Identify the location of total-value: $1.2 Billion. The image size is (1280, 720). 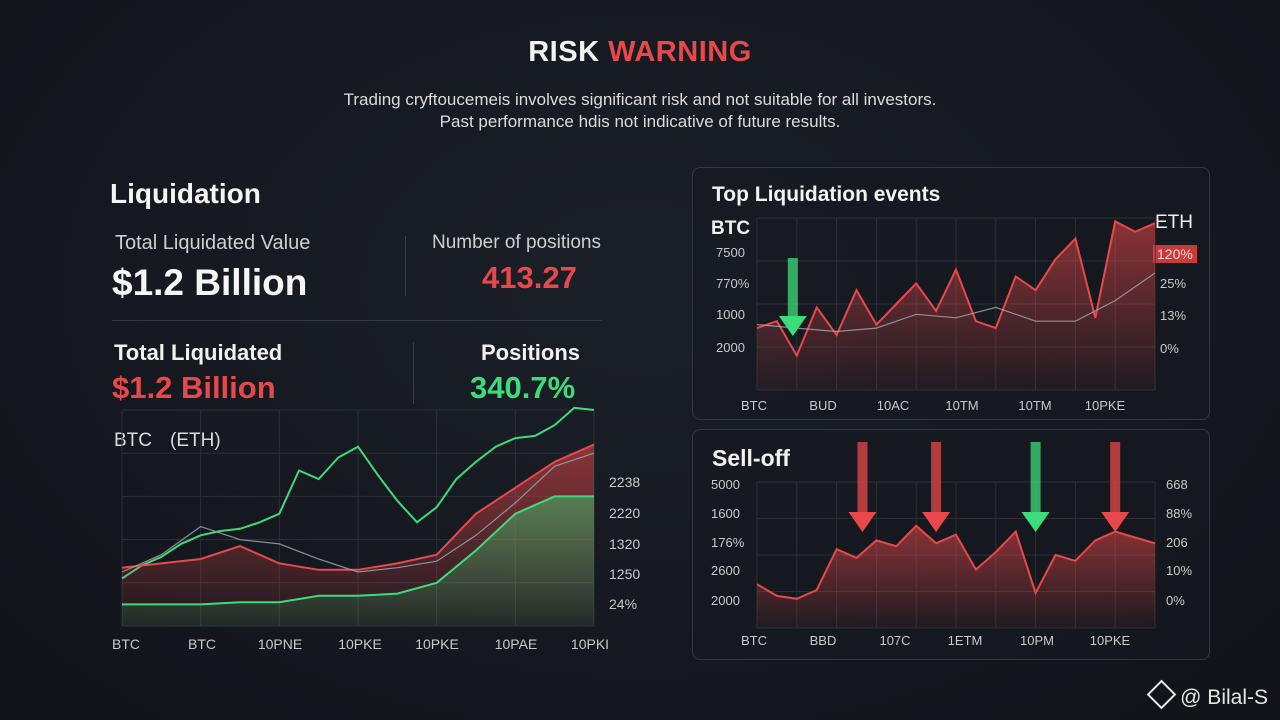
(210, 282).